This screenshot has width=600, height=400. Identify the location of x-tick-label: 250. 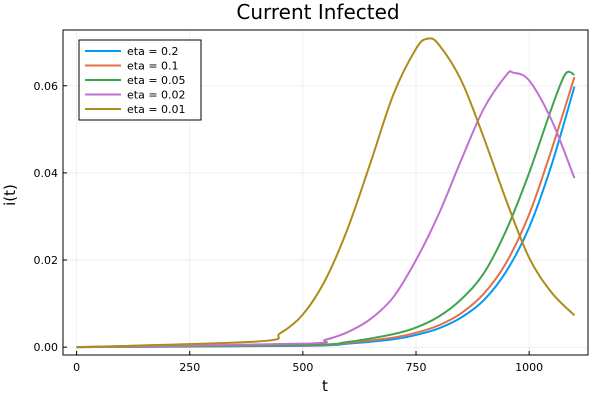
(189, 367).